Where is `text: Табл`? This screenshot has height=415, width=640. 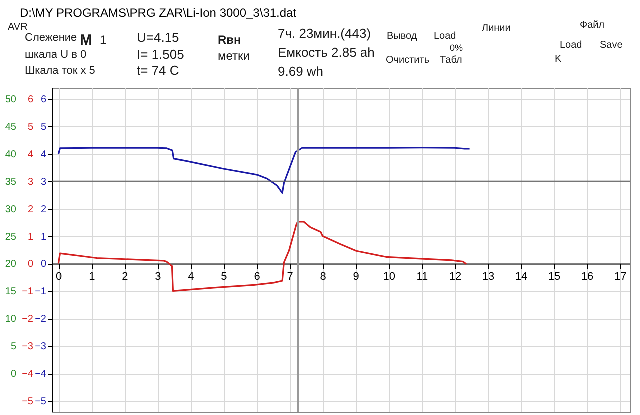
text: Табл is located at coordinates (451, 60).